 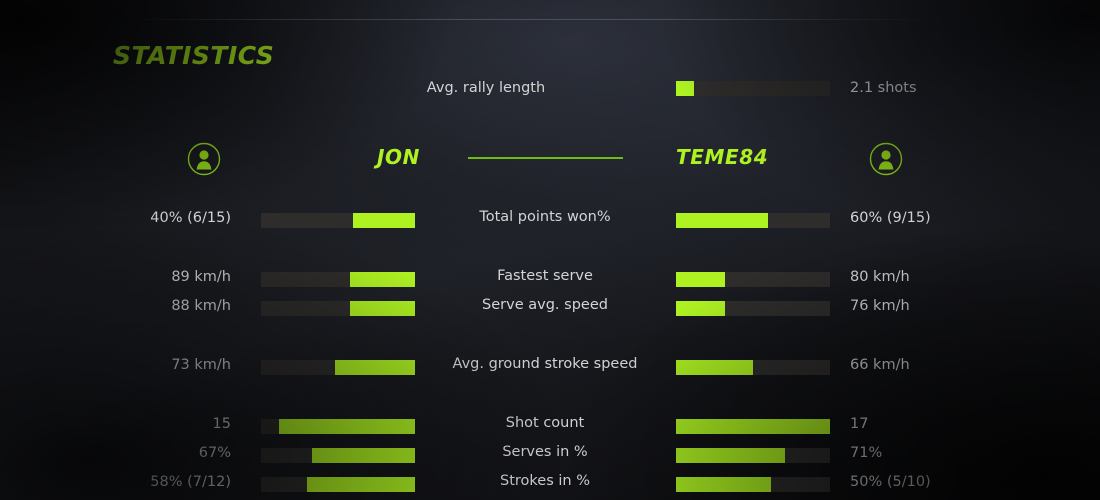 I want to click on stat-left-value: 58% (7/12), so click(x=190, y=482).